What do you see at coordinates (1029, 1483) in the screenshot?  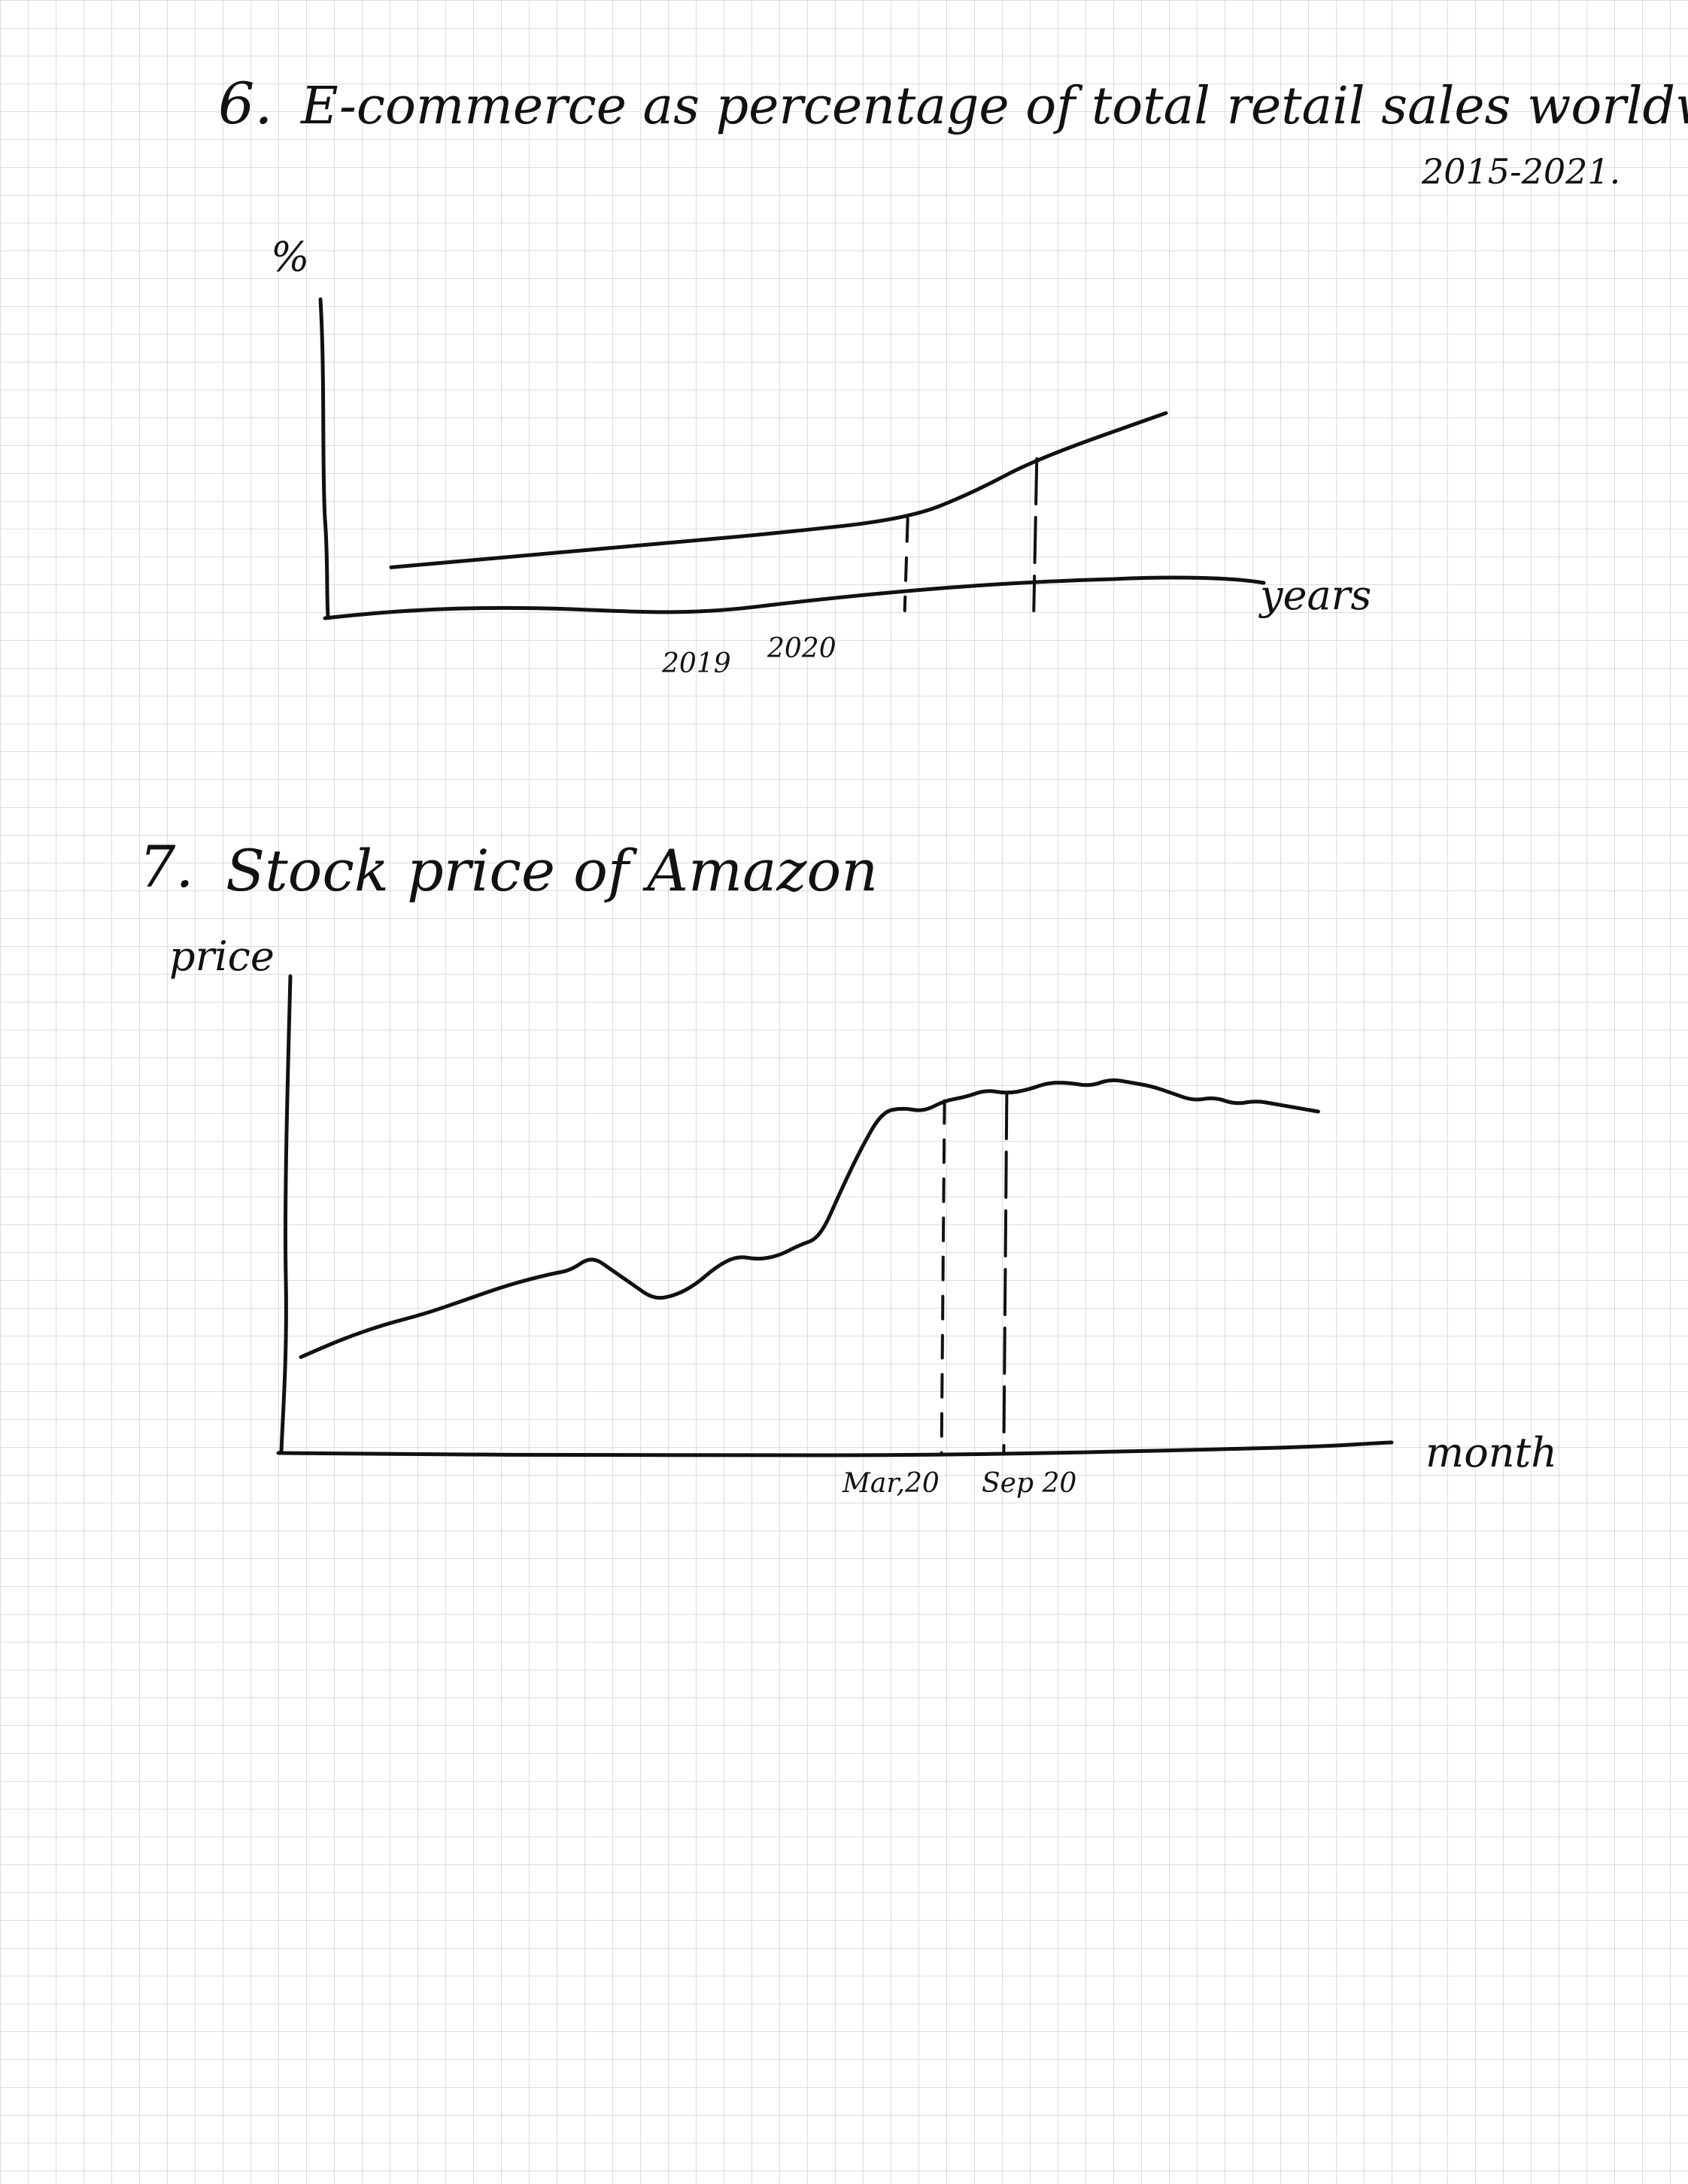 I see `chart7-tick-sep20: Sep 20` at bounding box center [1029, 1483].